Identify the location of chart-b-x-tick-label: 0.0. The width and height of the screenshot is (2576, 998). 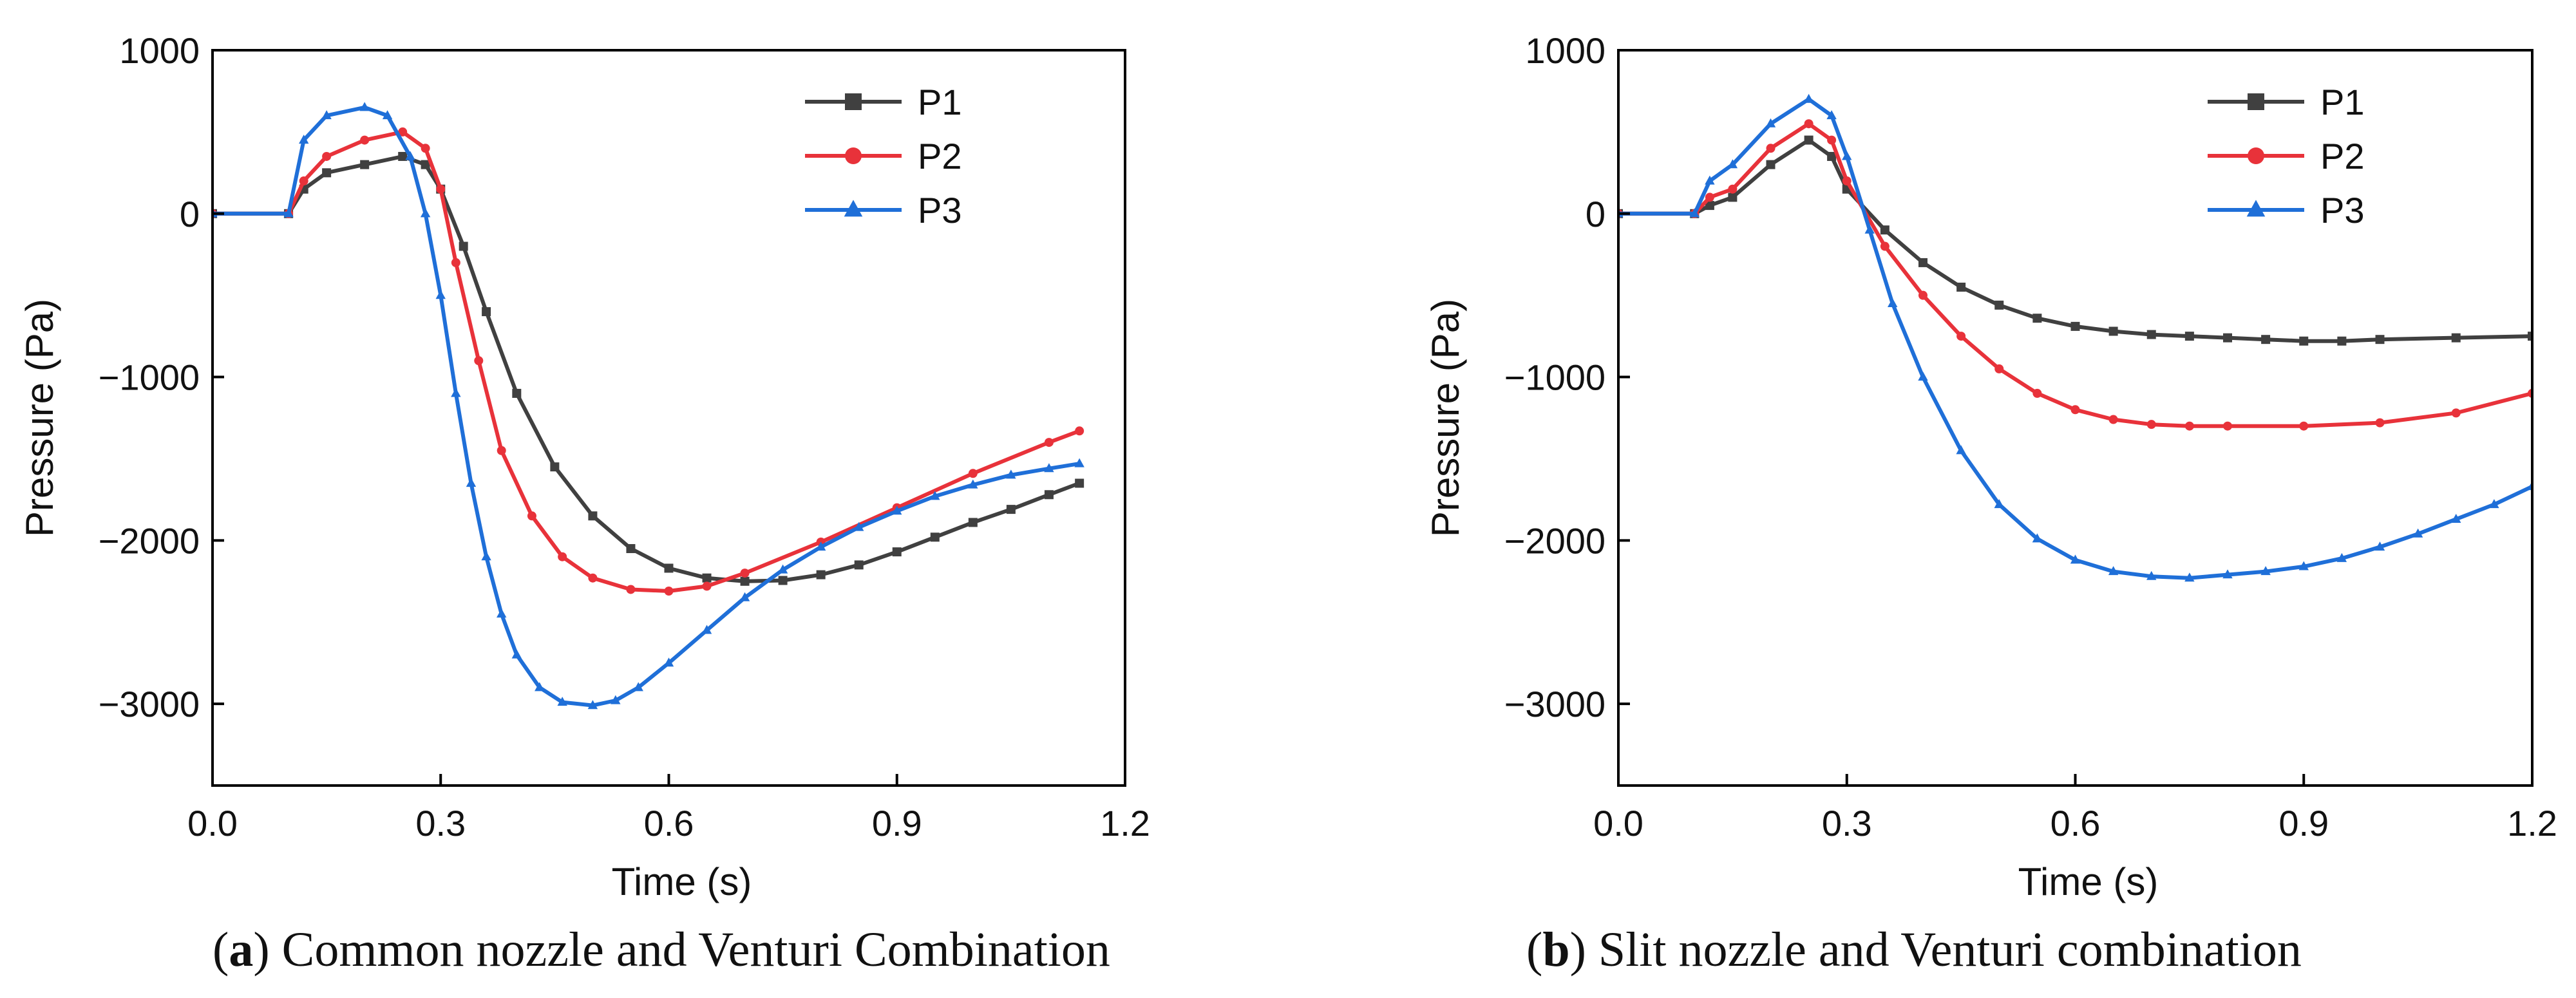
(1618, 823).